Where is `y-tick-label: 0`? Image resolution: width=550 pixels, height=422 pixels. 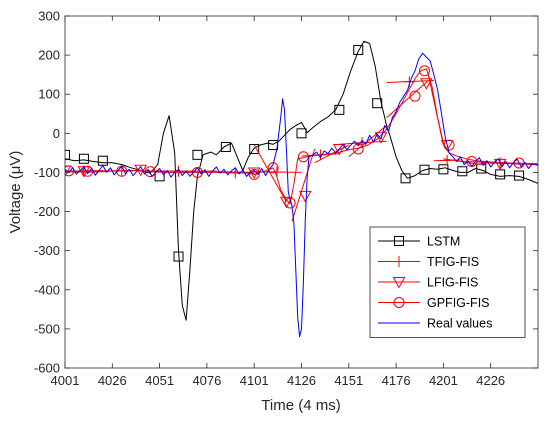 y-tick-label: 0 is located at coordinates (56, 133).